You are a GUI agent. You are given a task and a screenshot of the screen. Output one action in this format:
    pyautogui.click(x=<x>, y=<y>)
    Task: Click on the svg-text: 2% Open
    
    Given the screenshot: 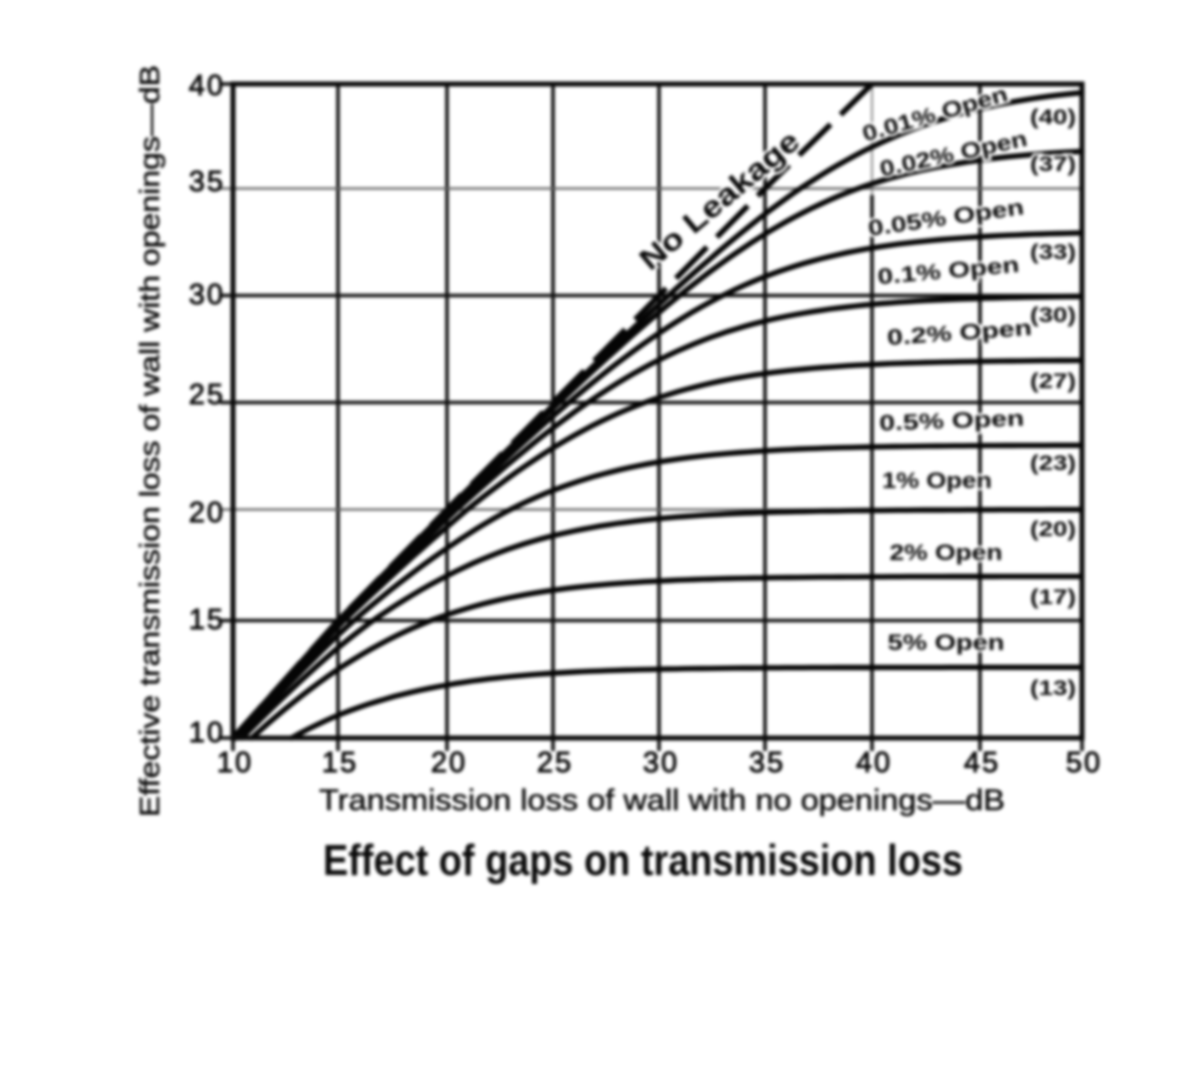 What is the action you would take?
    pyautogui.click(x=946, y=552)
    